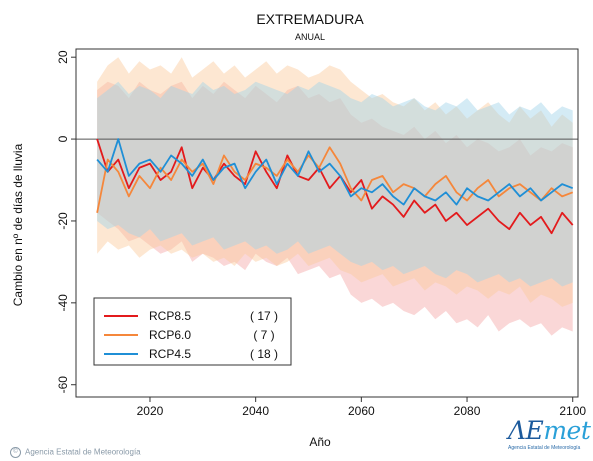 This screenshot has width=593, height=461. What do you see at coordinates (264, 354) in the screenshot?
I see `legend-series-count: ( 18 )` at bounding box center [264, 354].